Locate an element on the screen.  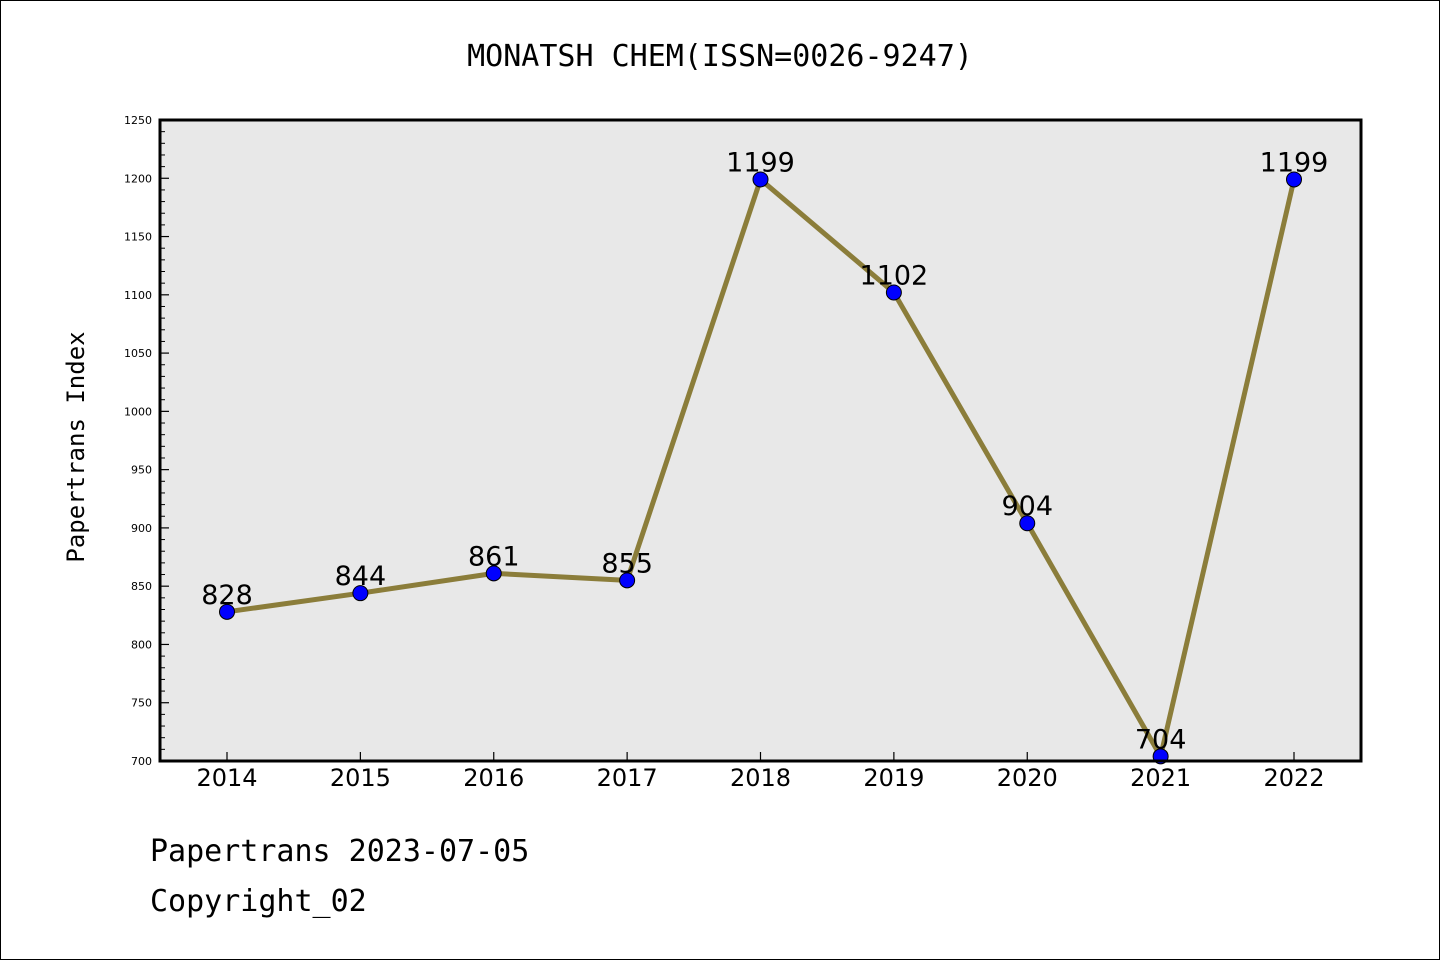
y-tick-label: 1200 is located at coordinates (138, 178).